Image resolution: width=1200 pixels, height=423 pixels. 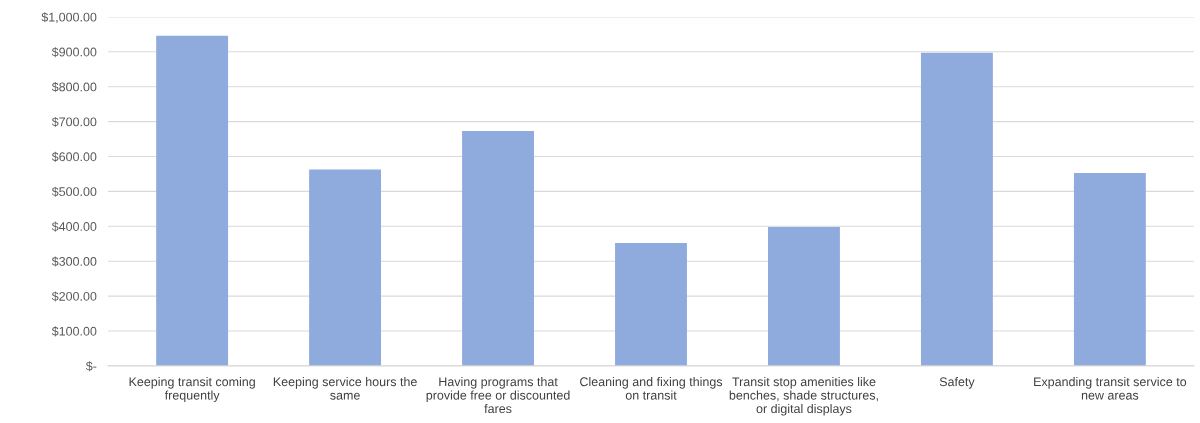 I want to click on y-tick-label: $600.00, so click(x=74, y=156).